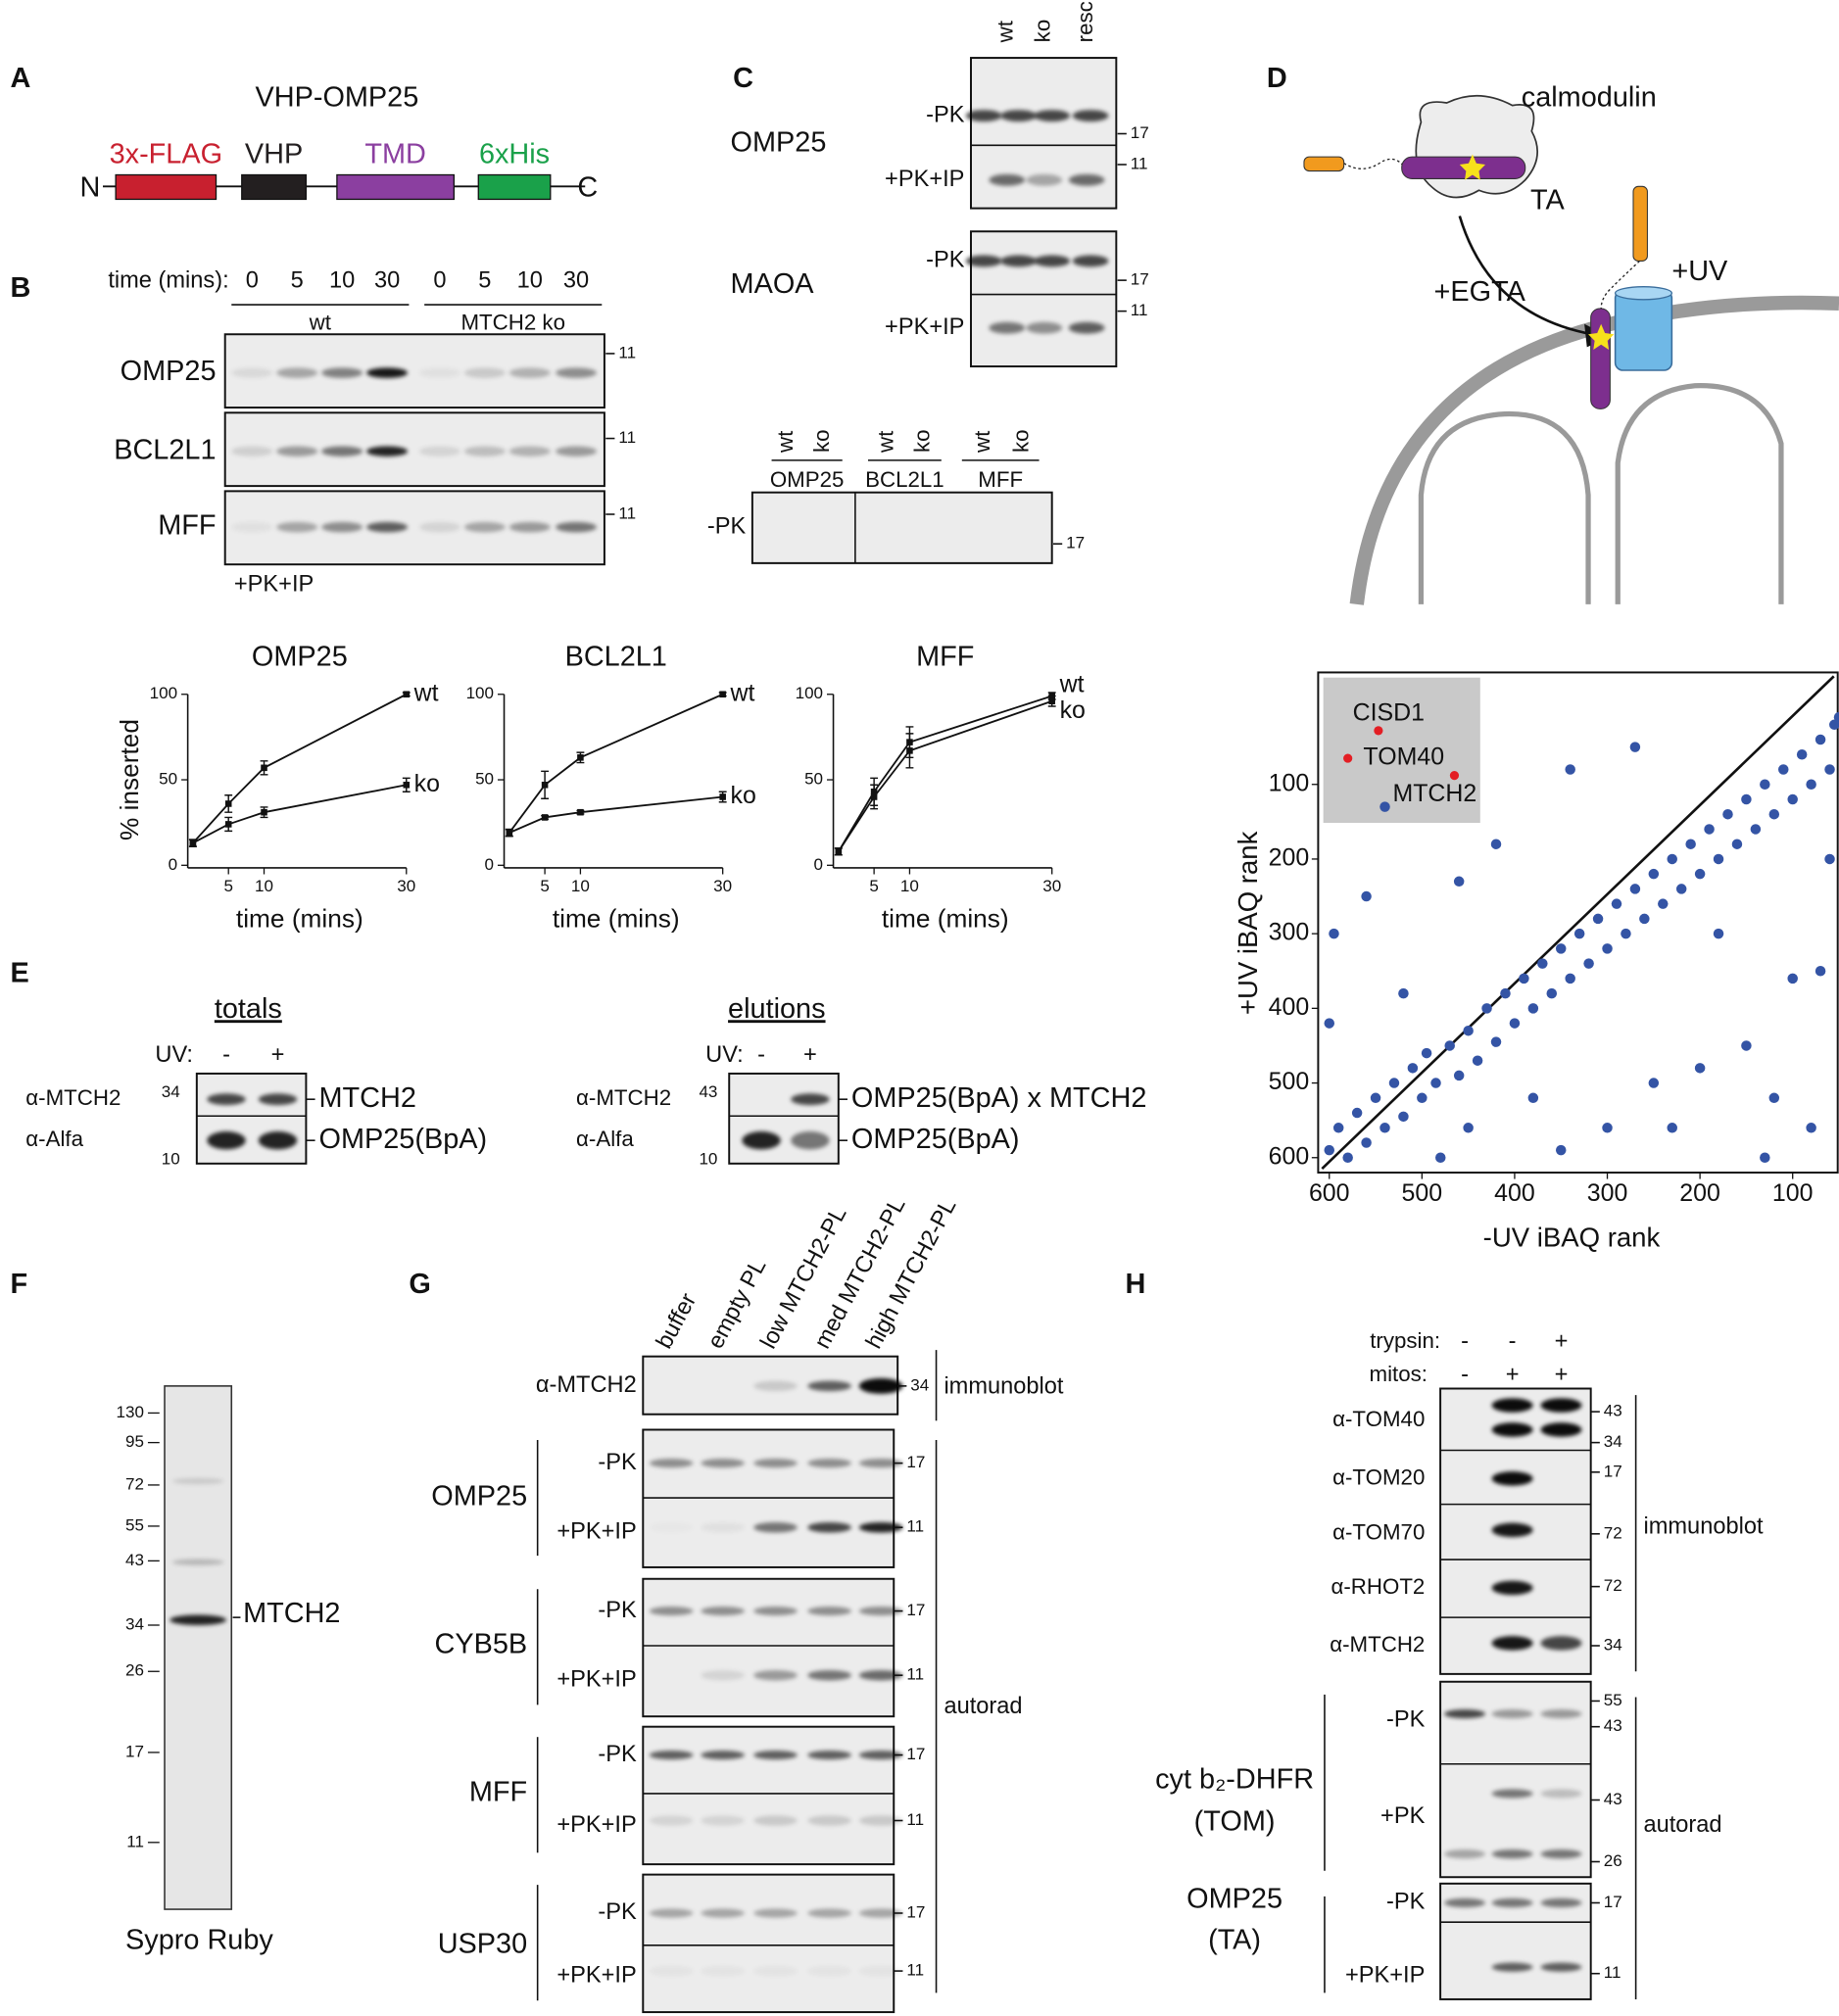 The height and width of the screenshot is (2016, 1839). I want to click on size-marker: 26, so click(1613, 1860).